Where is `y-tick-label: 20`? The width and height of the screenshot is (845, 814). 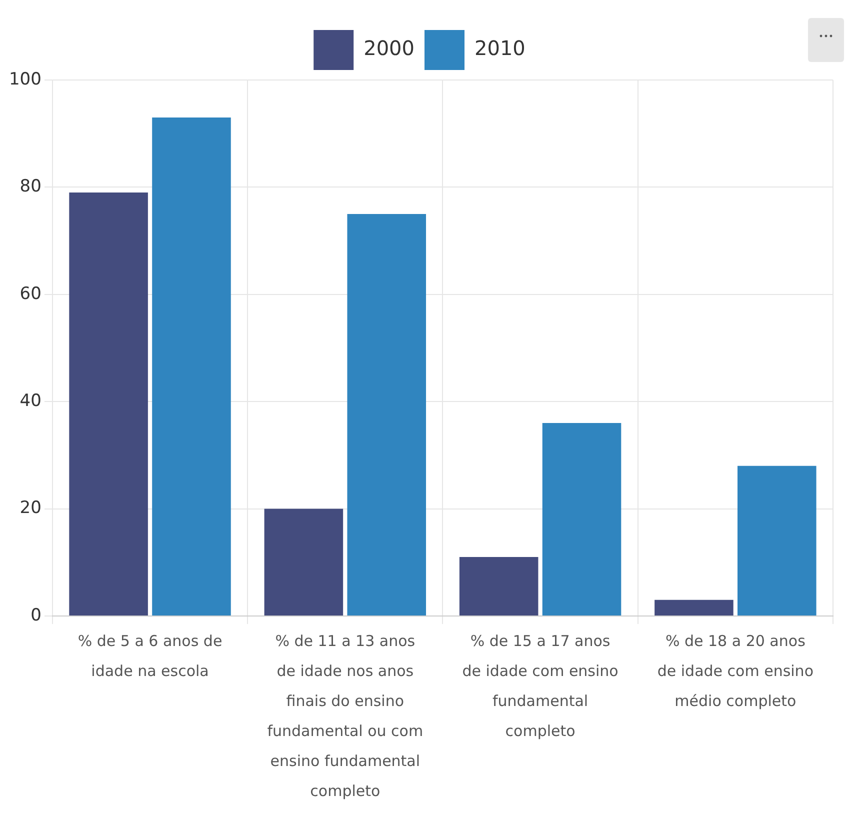
y-tick-label: 20 is located at coordinates (31, 508).